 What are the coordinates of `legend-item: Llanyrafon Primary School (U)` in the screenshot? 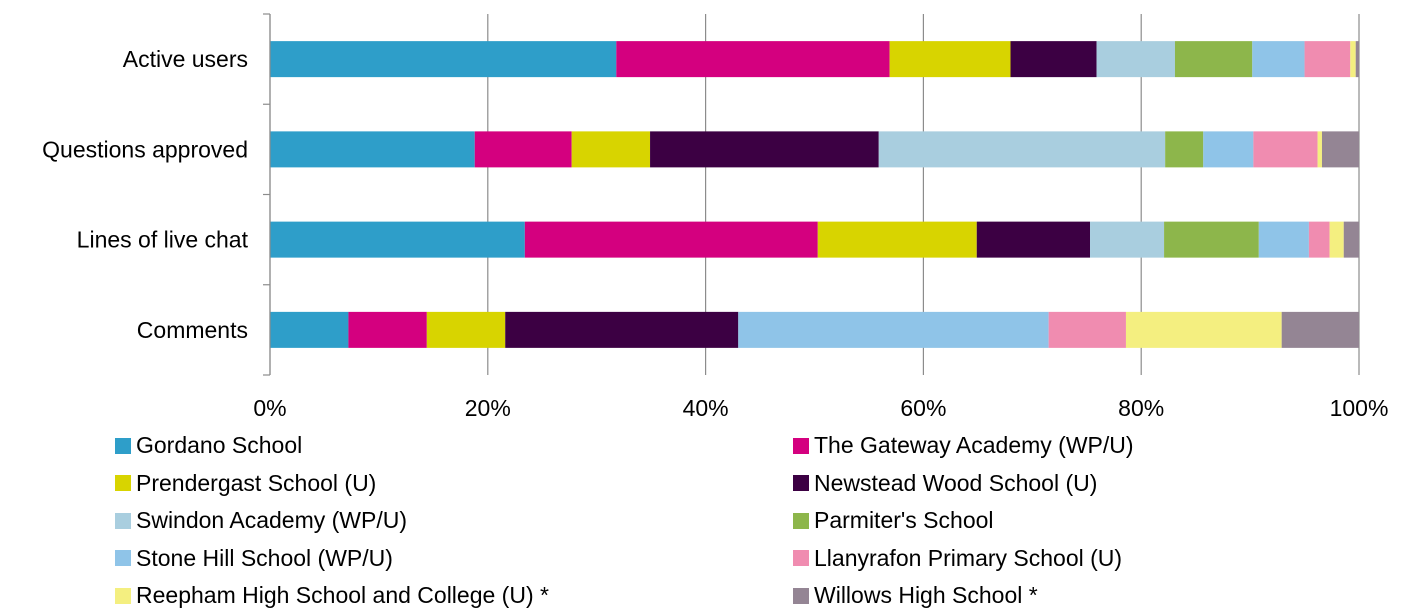 It's located at (1073, 559).